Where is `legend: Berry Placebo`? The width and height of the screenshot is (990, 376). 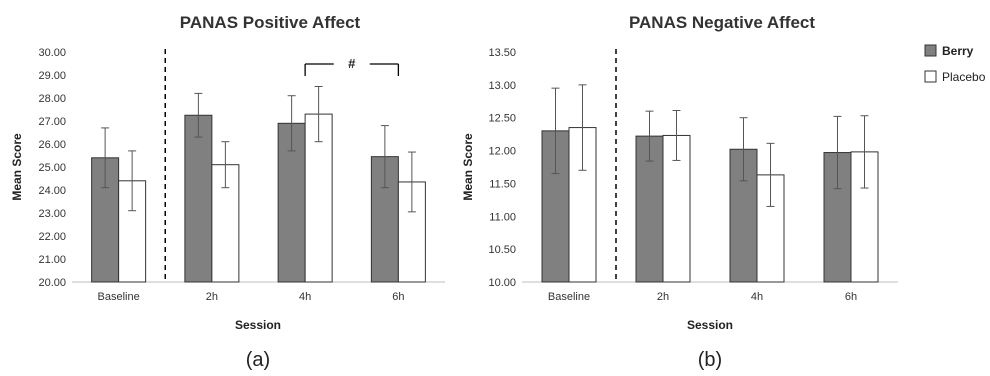
legend: Berry Placebo is located at coordinates (955, 64).